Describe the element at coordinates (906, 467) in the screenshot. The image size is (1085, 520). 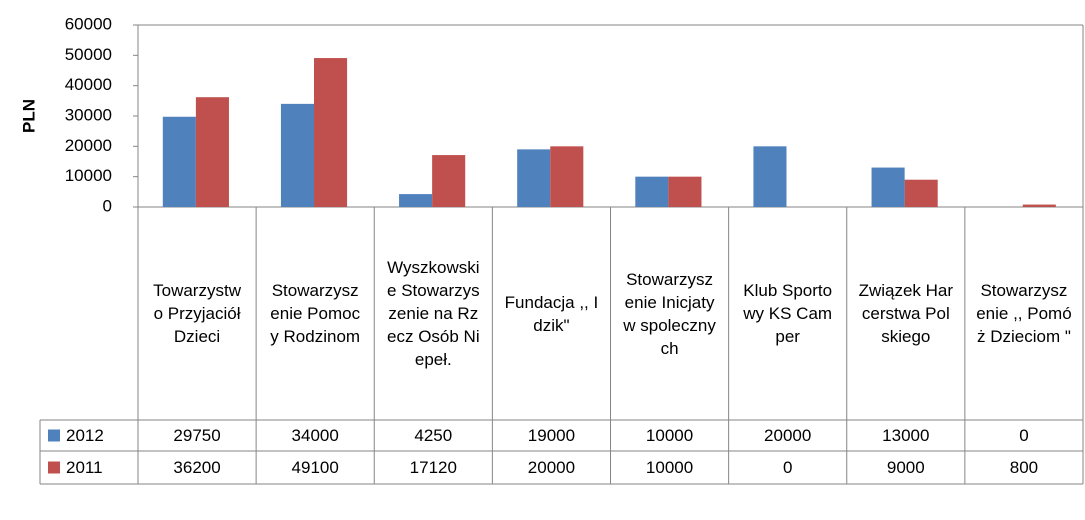
I see `table-value: 9000` at that location.